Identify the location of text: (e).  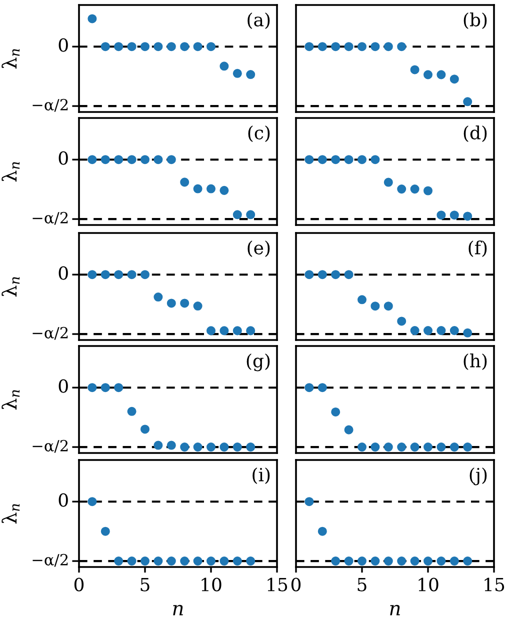
(259, 249).